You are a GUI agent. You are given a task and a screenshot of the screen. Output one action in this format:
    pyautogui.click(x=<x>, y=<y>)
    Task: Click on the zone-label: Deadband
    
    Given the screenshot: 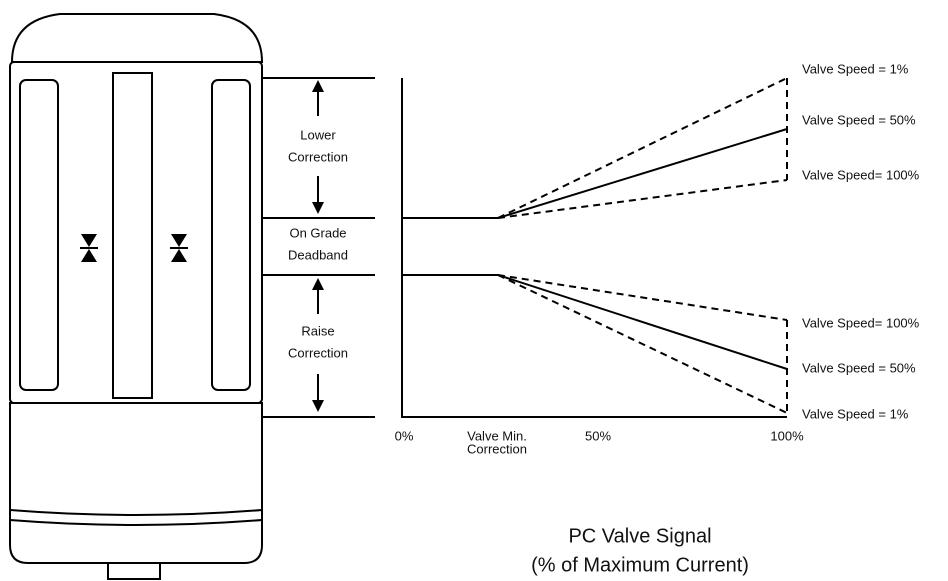 What is the action you would take?
    pyautogui.click(x=318, y=254)
    